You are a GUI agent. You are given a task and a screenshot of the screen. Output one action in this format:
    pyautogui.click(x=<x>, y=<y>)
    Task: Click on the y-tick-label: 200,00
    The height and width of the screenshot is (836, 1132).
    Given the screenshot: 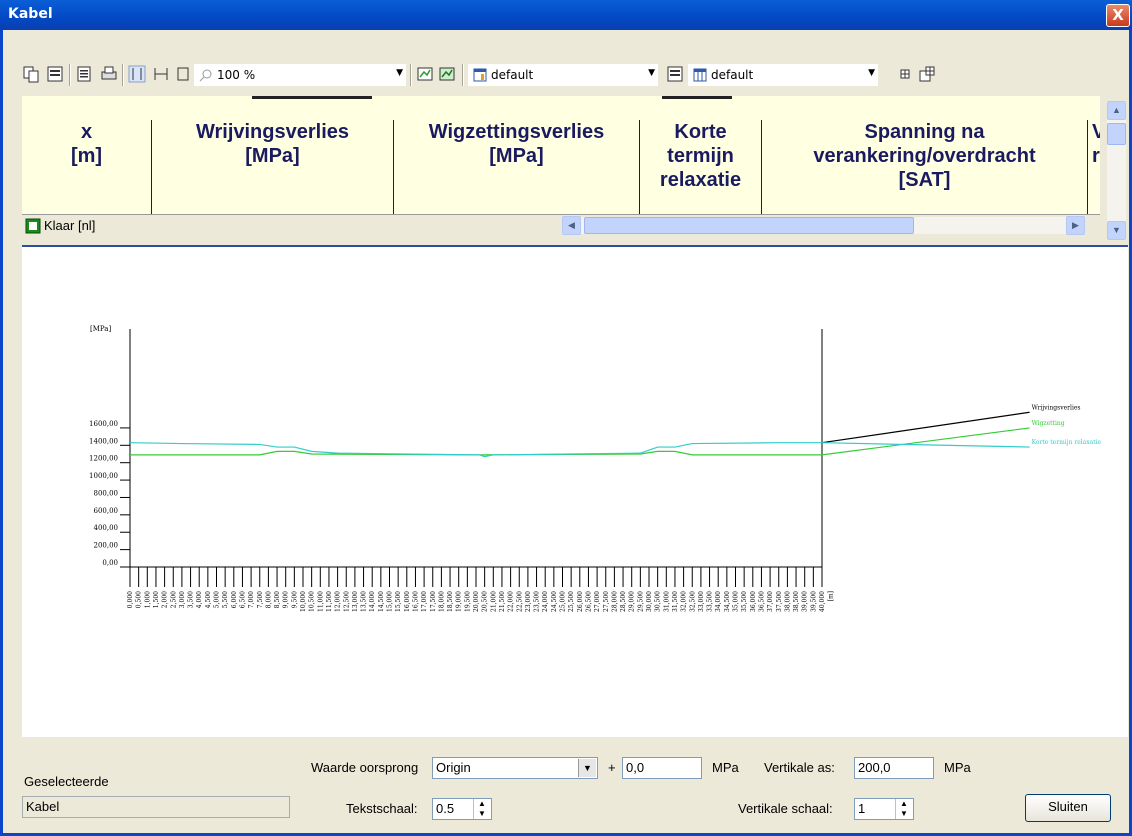 What is the action you would take?
    pyautogui.click(x=106, y=546)
    